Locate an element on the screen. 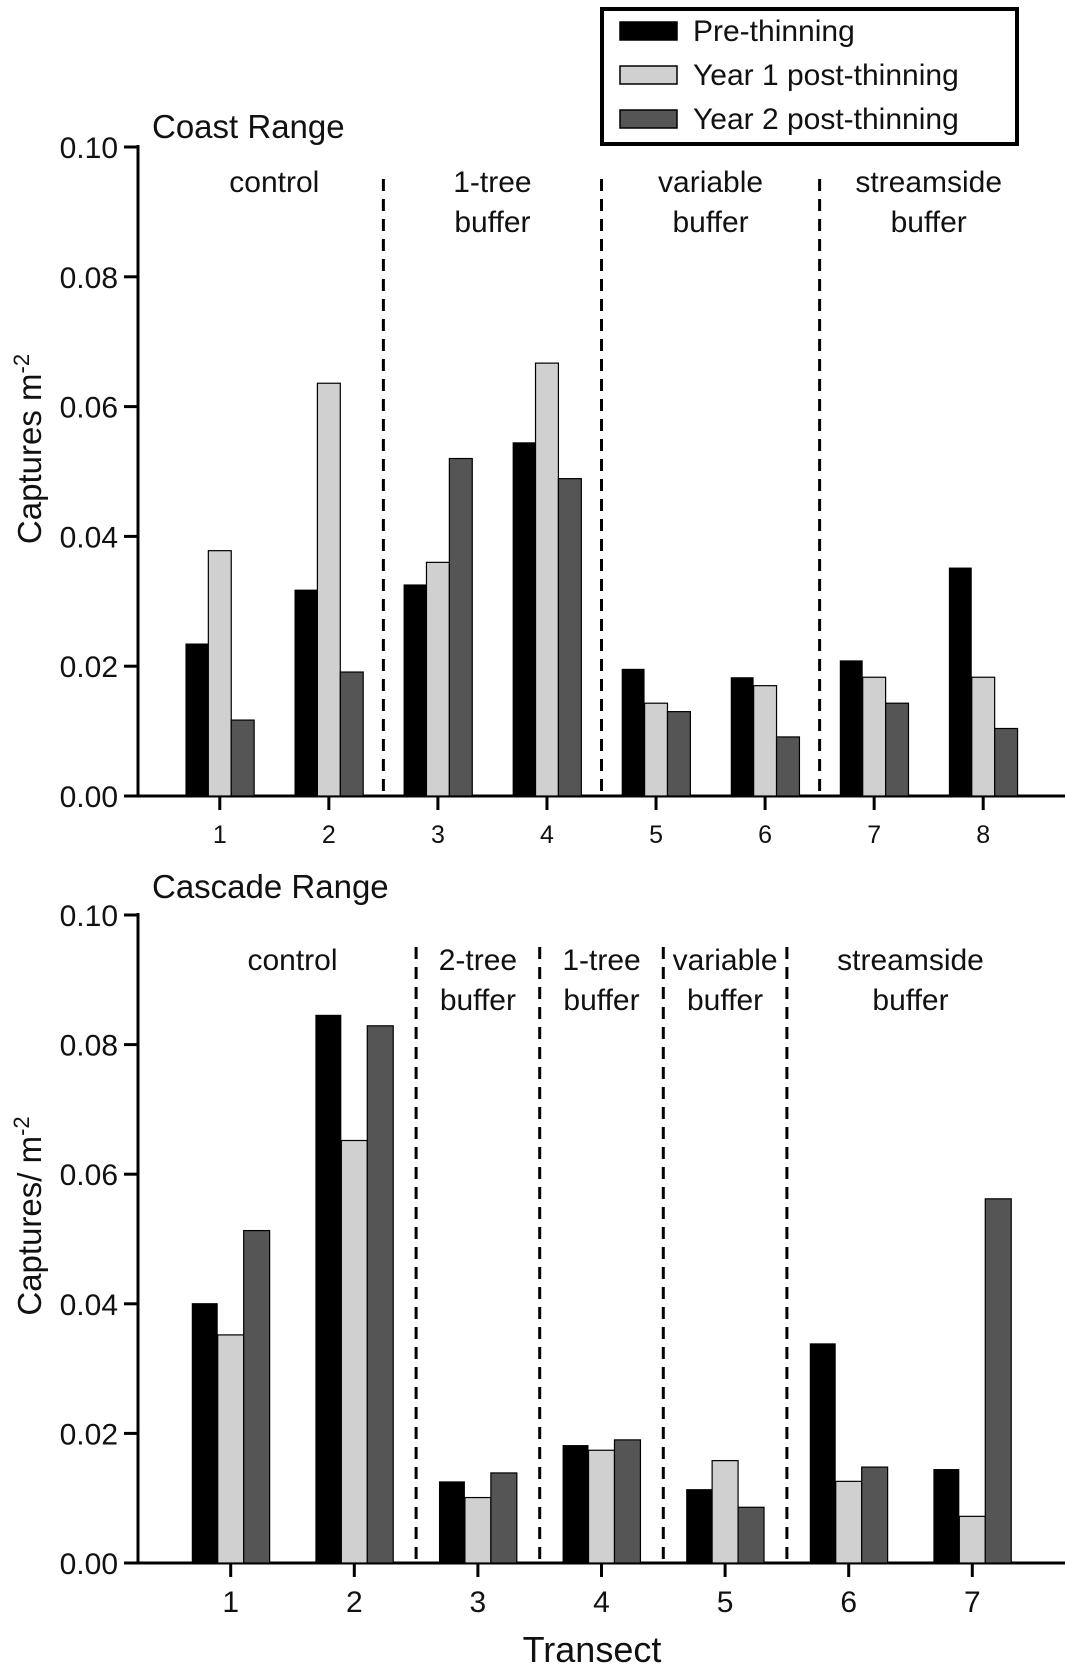  coast-x-tick-label: 8 is located at coordinates (983, 835).